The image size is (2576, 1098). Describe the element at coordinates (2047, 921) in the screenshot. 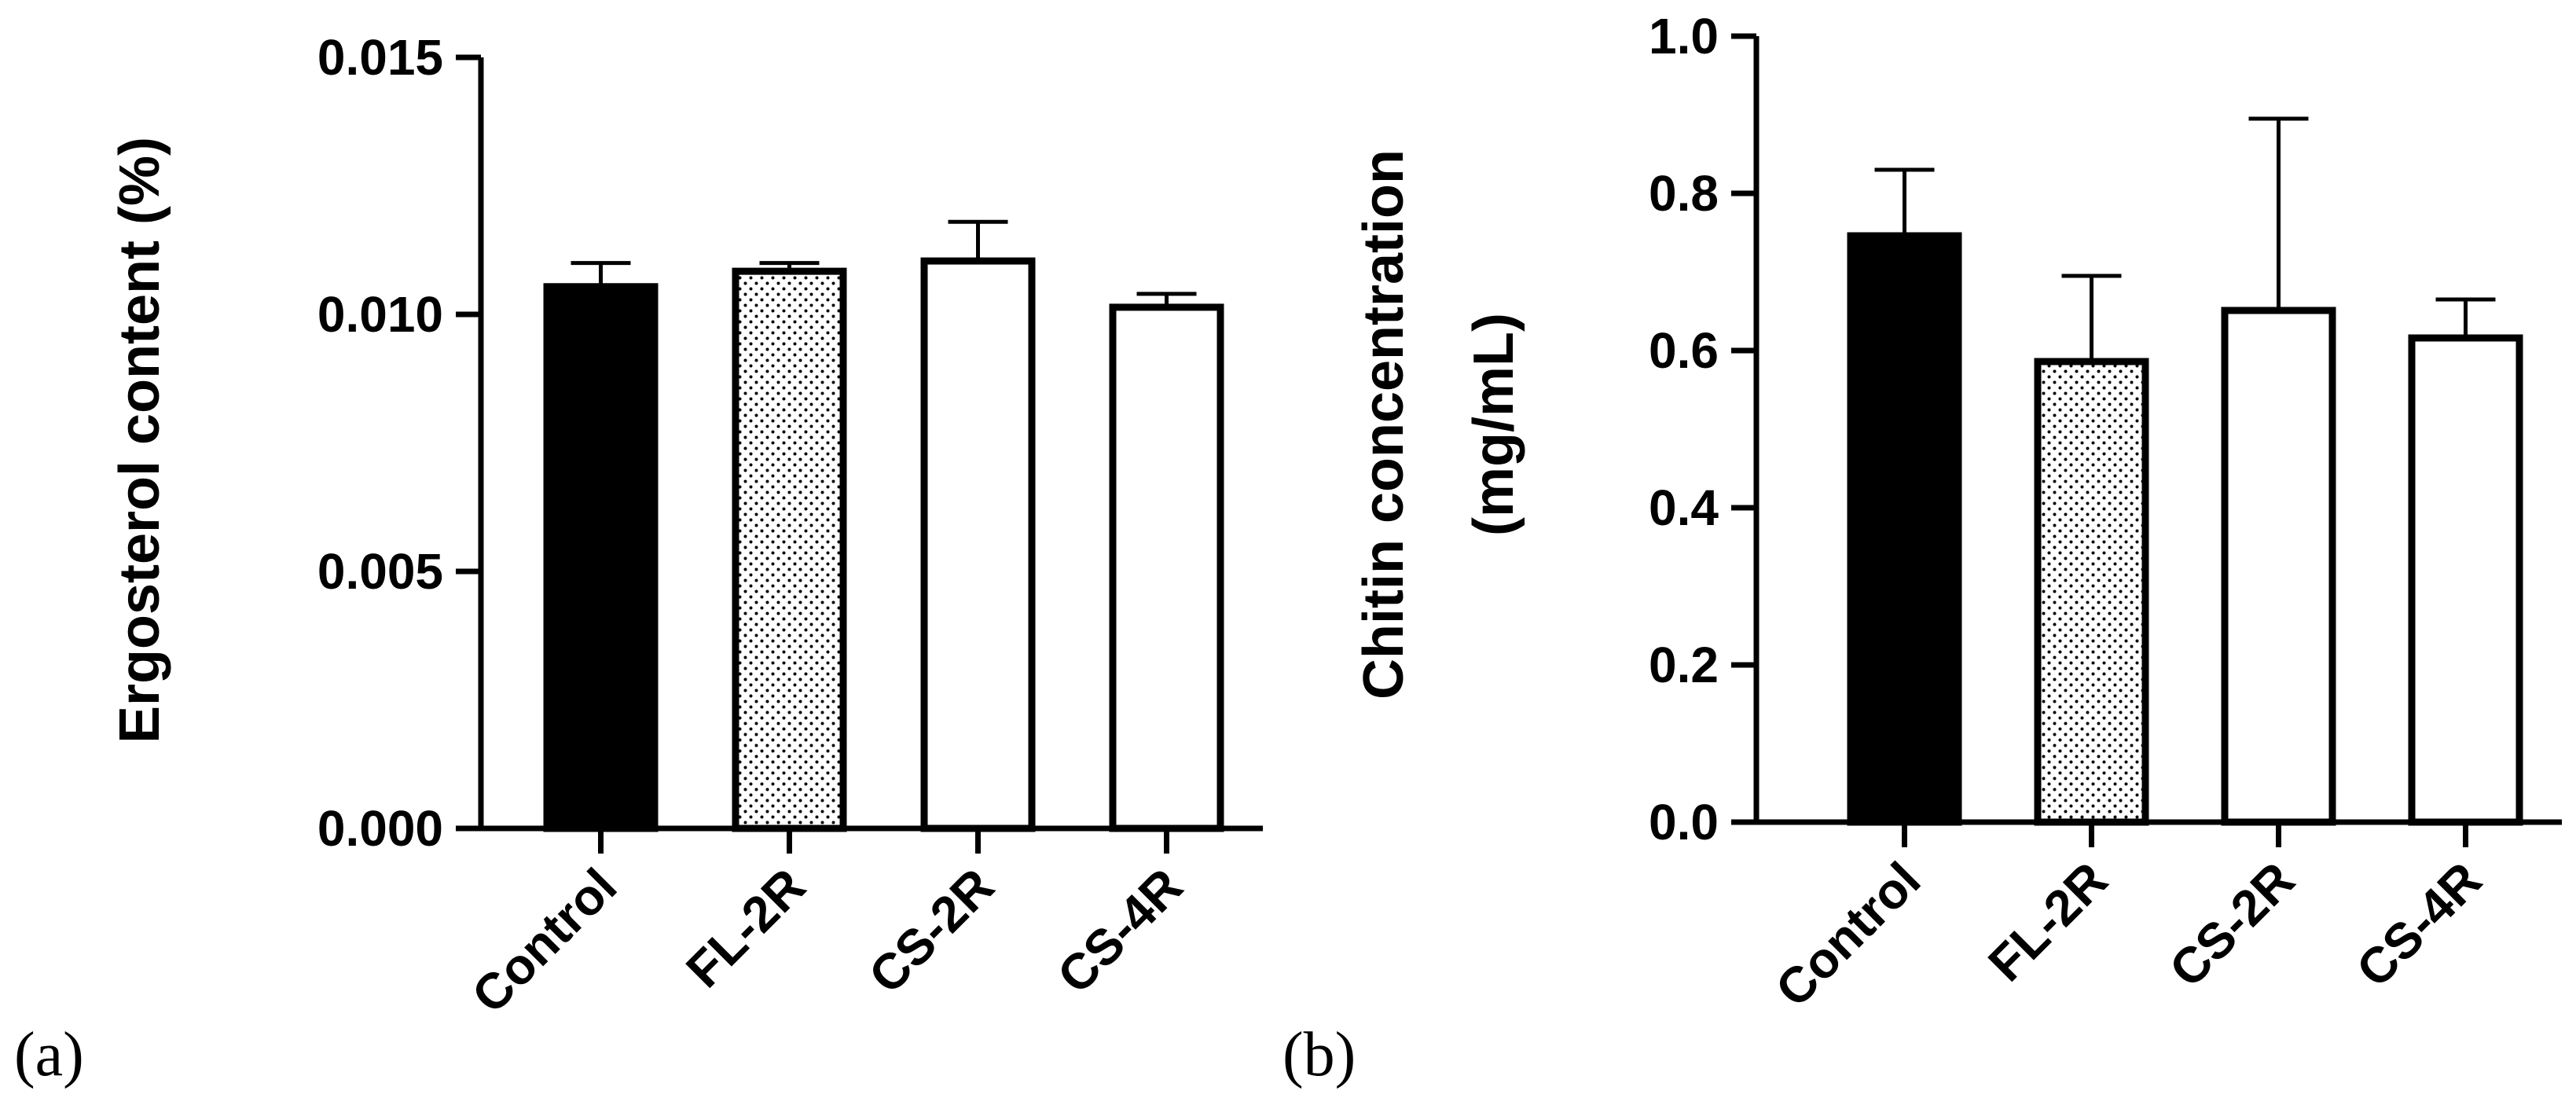

I see `chitin-category-label: FL-2R` at that location.